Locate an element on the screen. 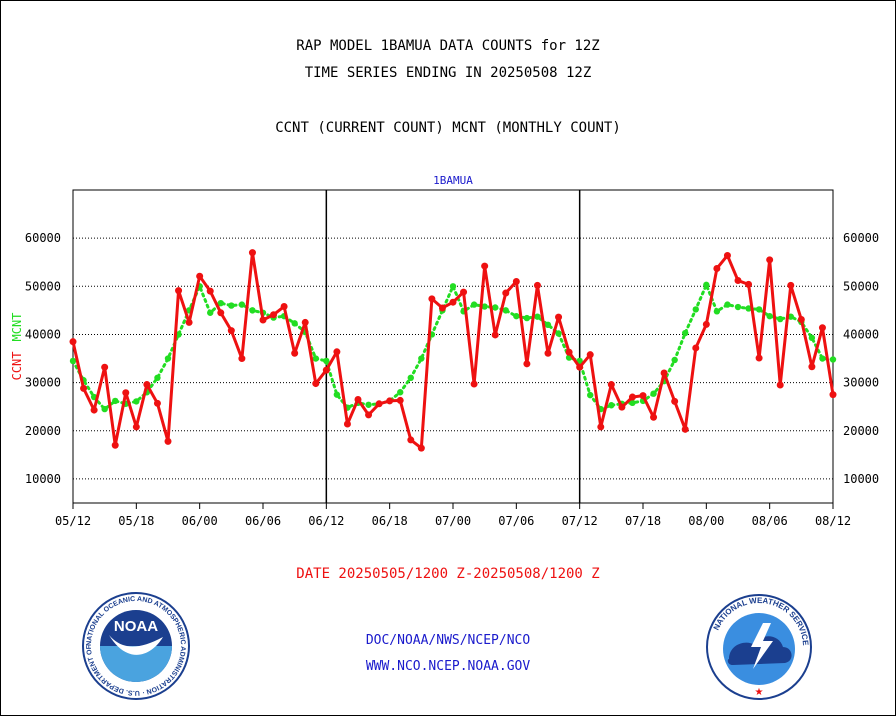 Image resolution: width=896 pixels, height=716 pixels. y-axis-label-mcnt: MCNT is located at coordinates (17, 327).